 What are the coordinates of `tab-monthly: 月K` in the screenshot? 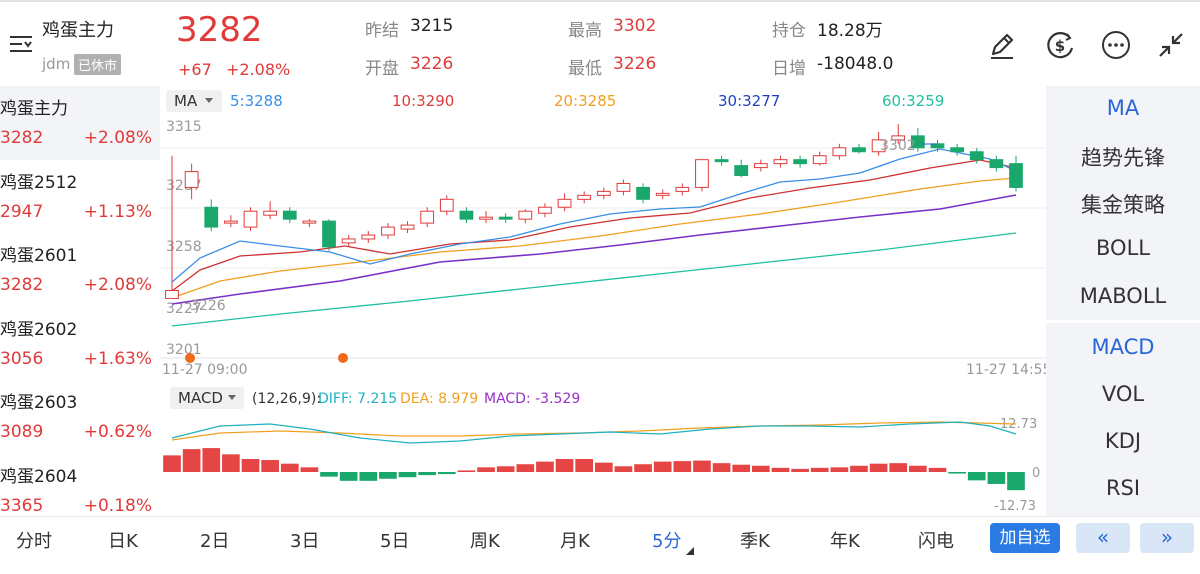 It's located at (575, 541).